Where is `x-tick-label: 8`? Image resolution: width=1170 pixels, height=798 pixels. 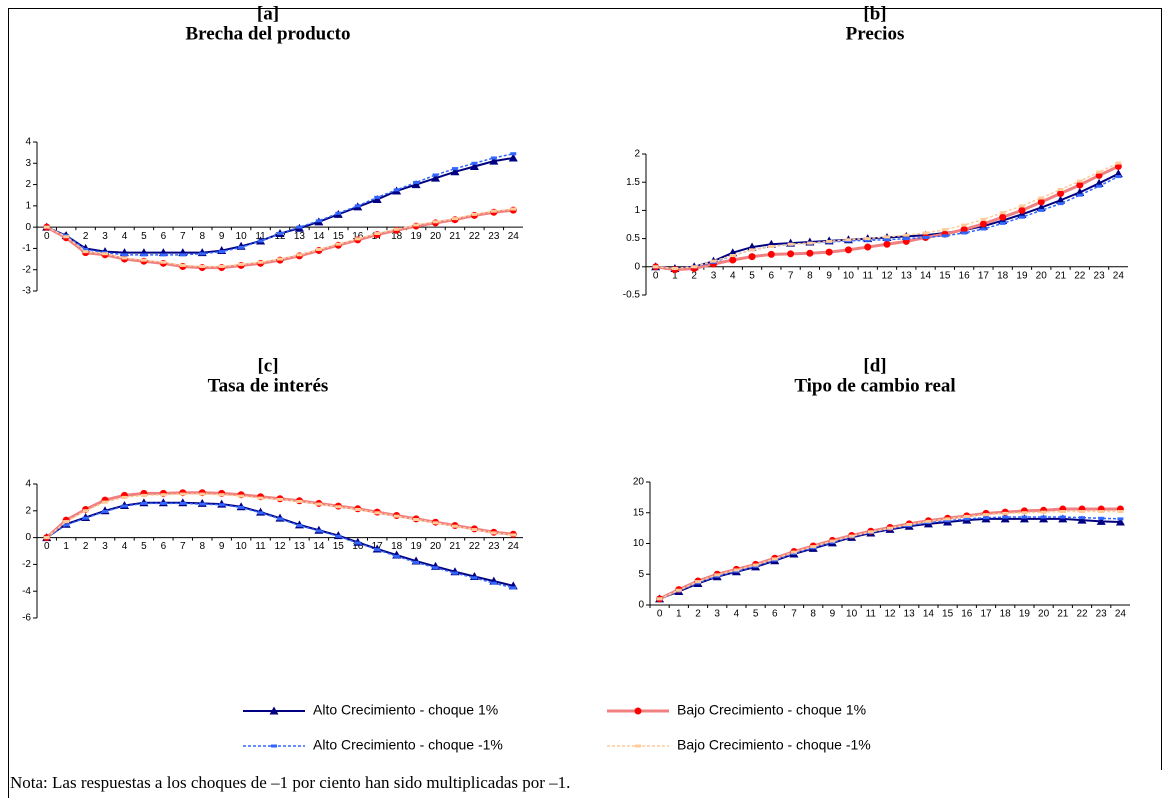
x-tick-label: 8 is located at coordinates (810, 275).